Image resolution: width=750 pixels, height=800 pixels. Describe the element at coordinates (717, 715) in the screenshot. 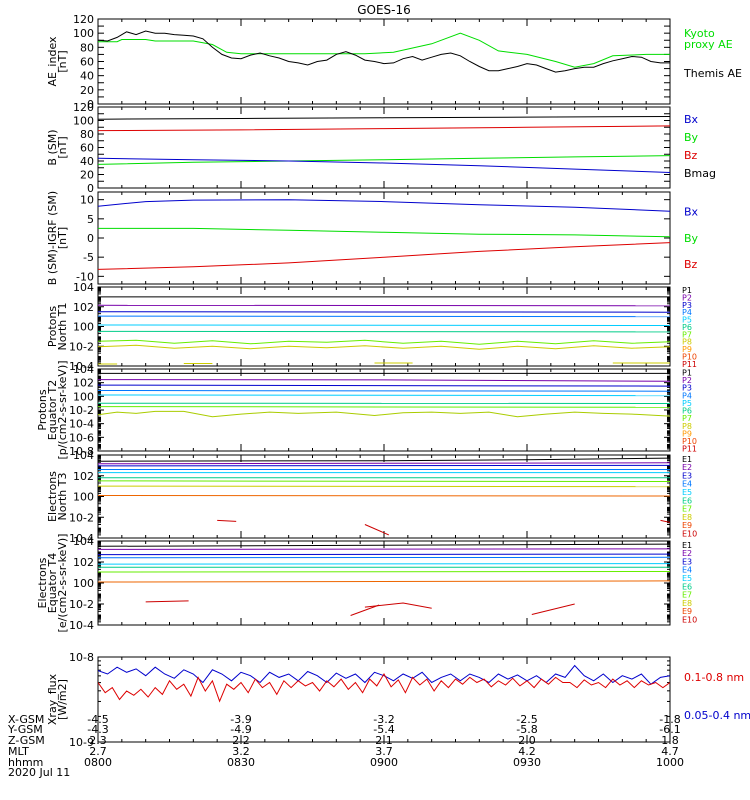

I see `legend-entry: 0.05-0.4 nm` at that location.